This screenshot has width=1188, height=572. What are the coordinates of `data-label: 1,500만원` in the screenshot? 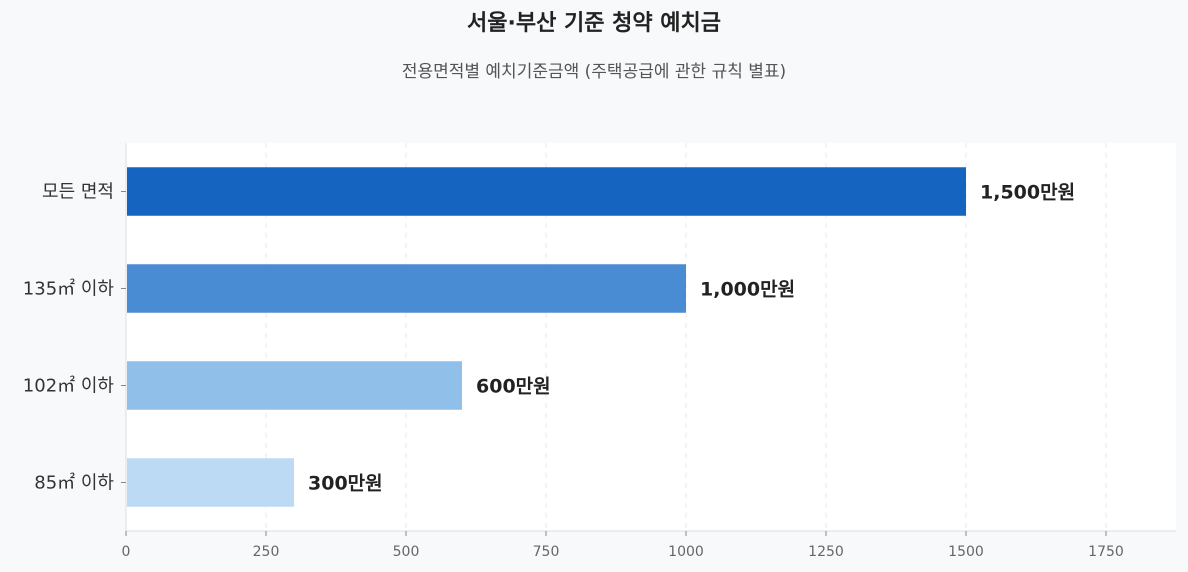 It's located at (1027, 193).